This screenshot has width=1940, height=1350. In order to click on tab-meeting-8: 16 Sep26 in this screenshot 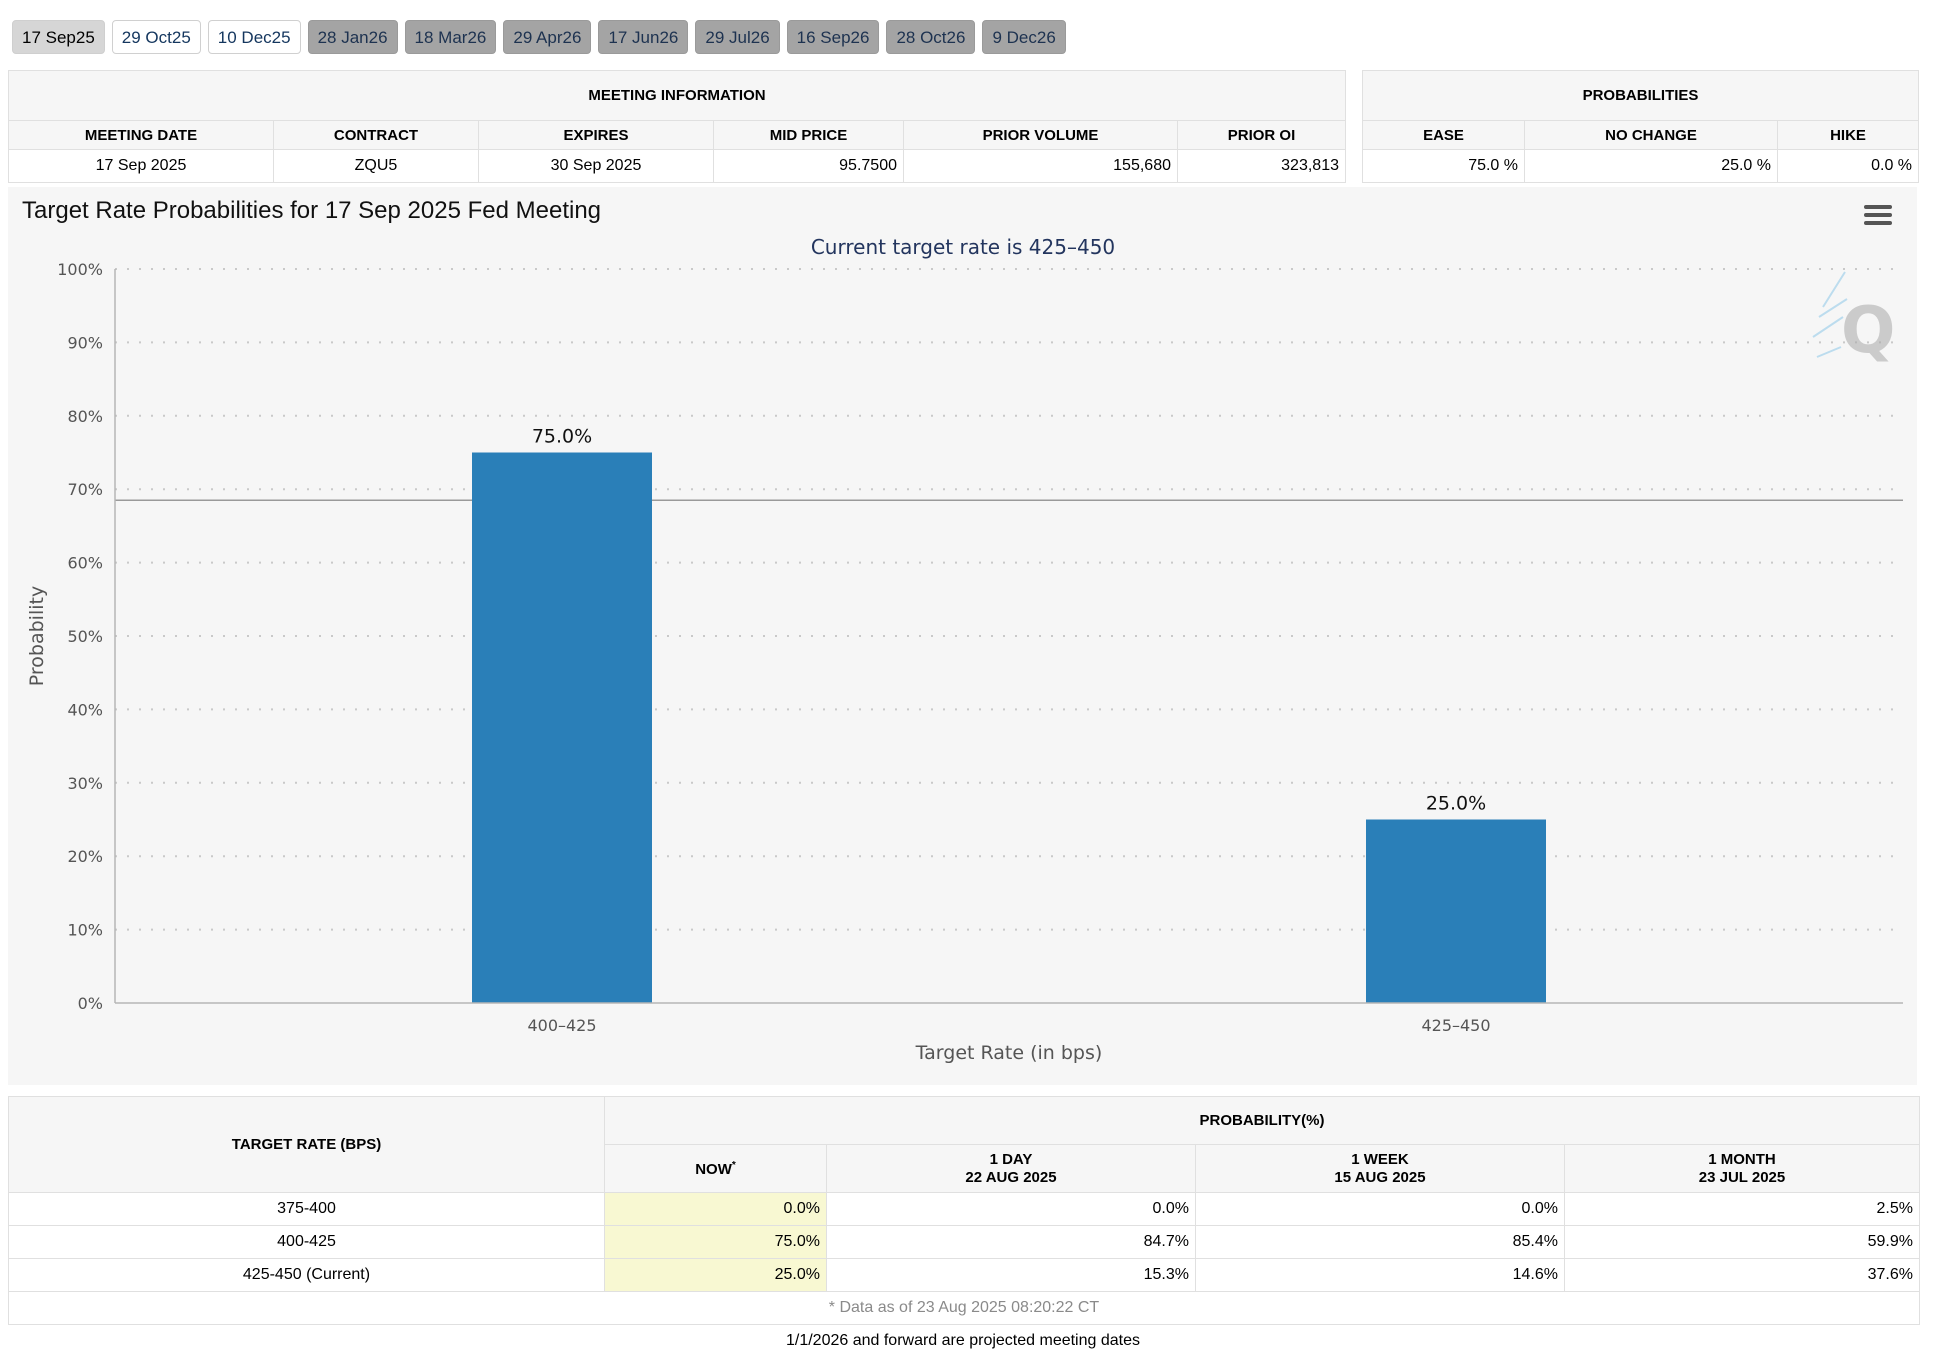, I will do `click(833, 37)`.